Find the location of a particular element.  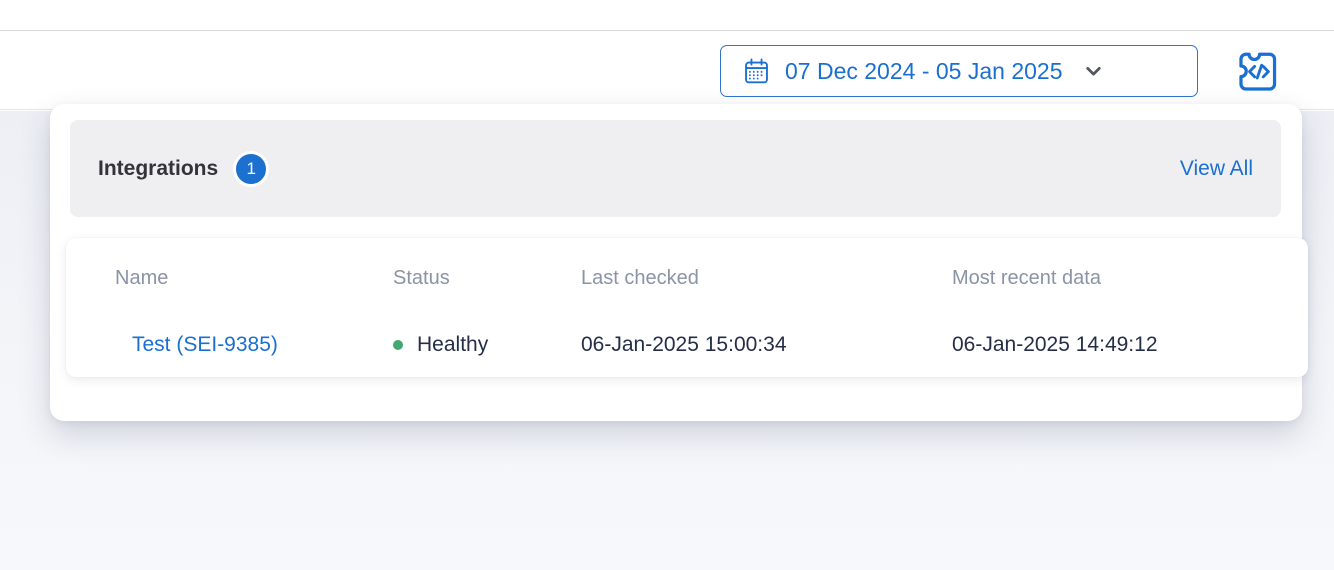

column-header-name: Name is located at coordinates (142, 277).